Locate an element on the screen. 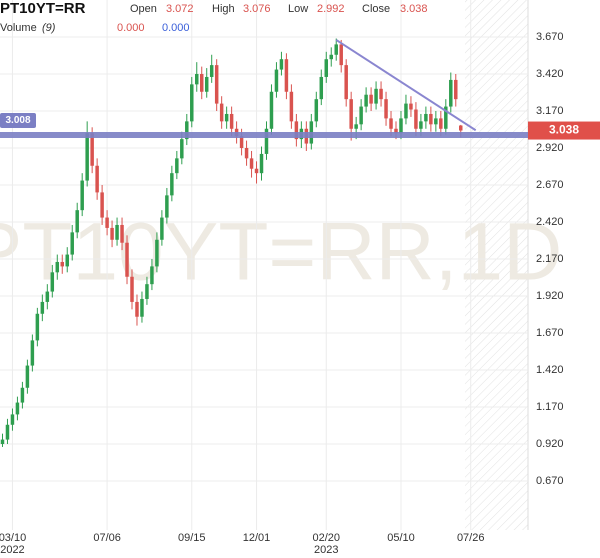 The width and height of the screenshot is (600, 558). ohlc-value: 3.076 is located at coordinates (257, 9).